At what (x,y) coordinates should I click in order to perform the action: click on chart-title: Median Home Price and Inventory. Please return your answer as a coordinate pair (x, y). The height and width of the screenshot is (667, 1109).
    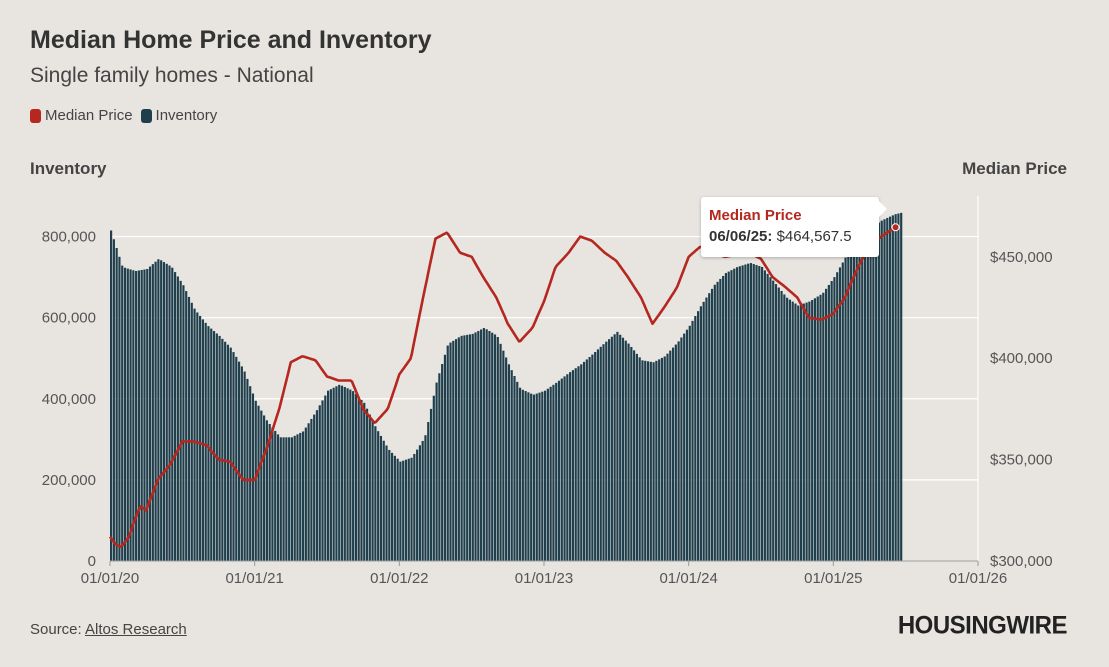
    Looking at the image, I should click on (231, 40).